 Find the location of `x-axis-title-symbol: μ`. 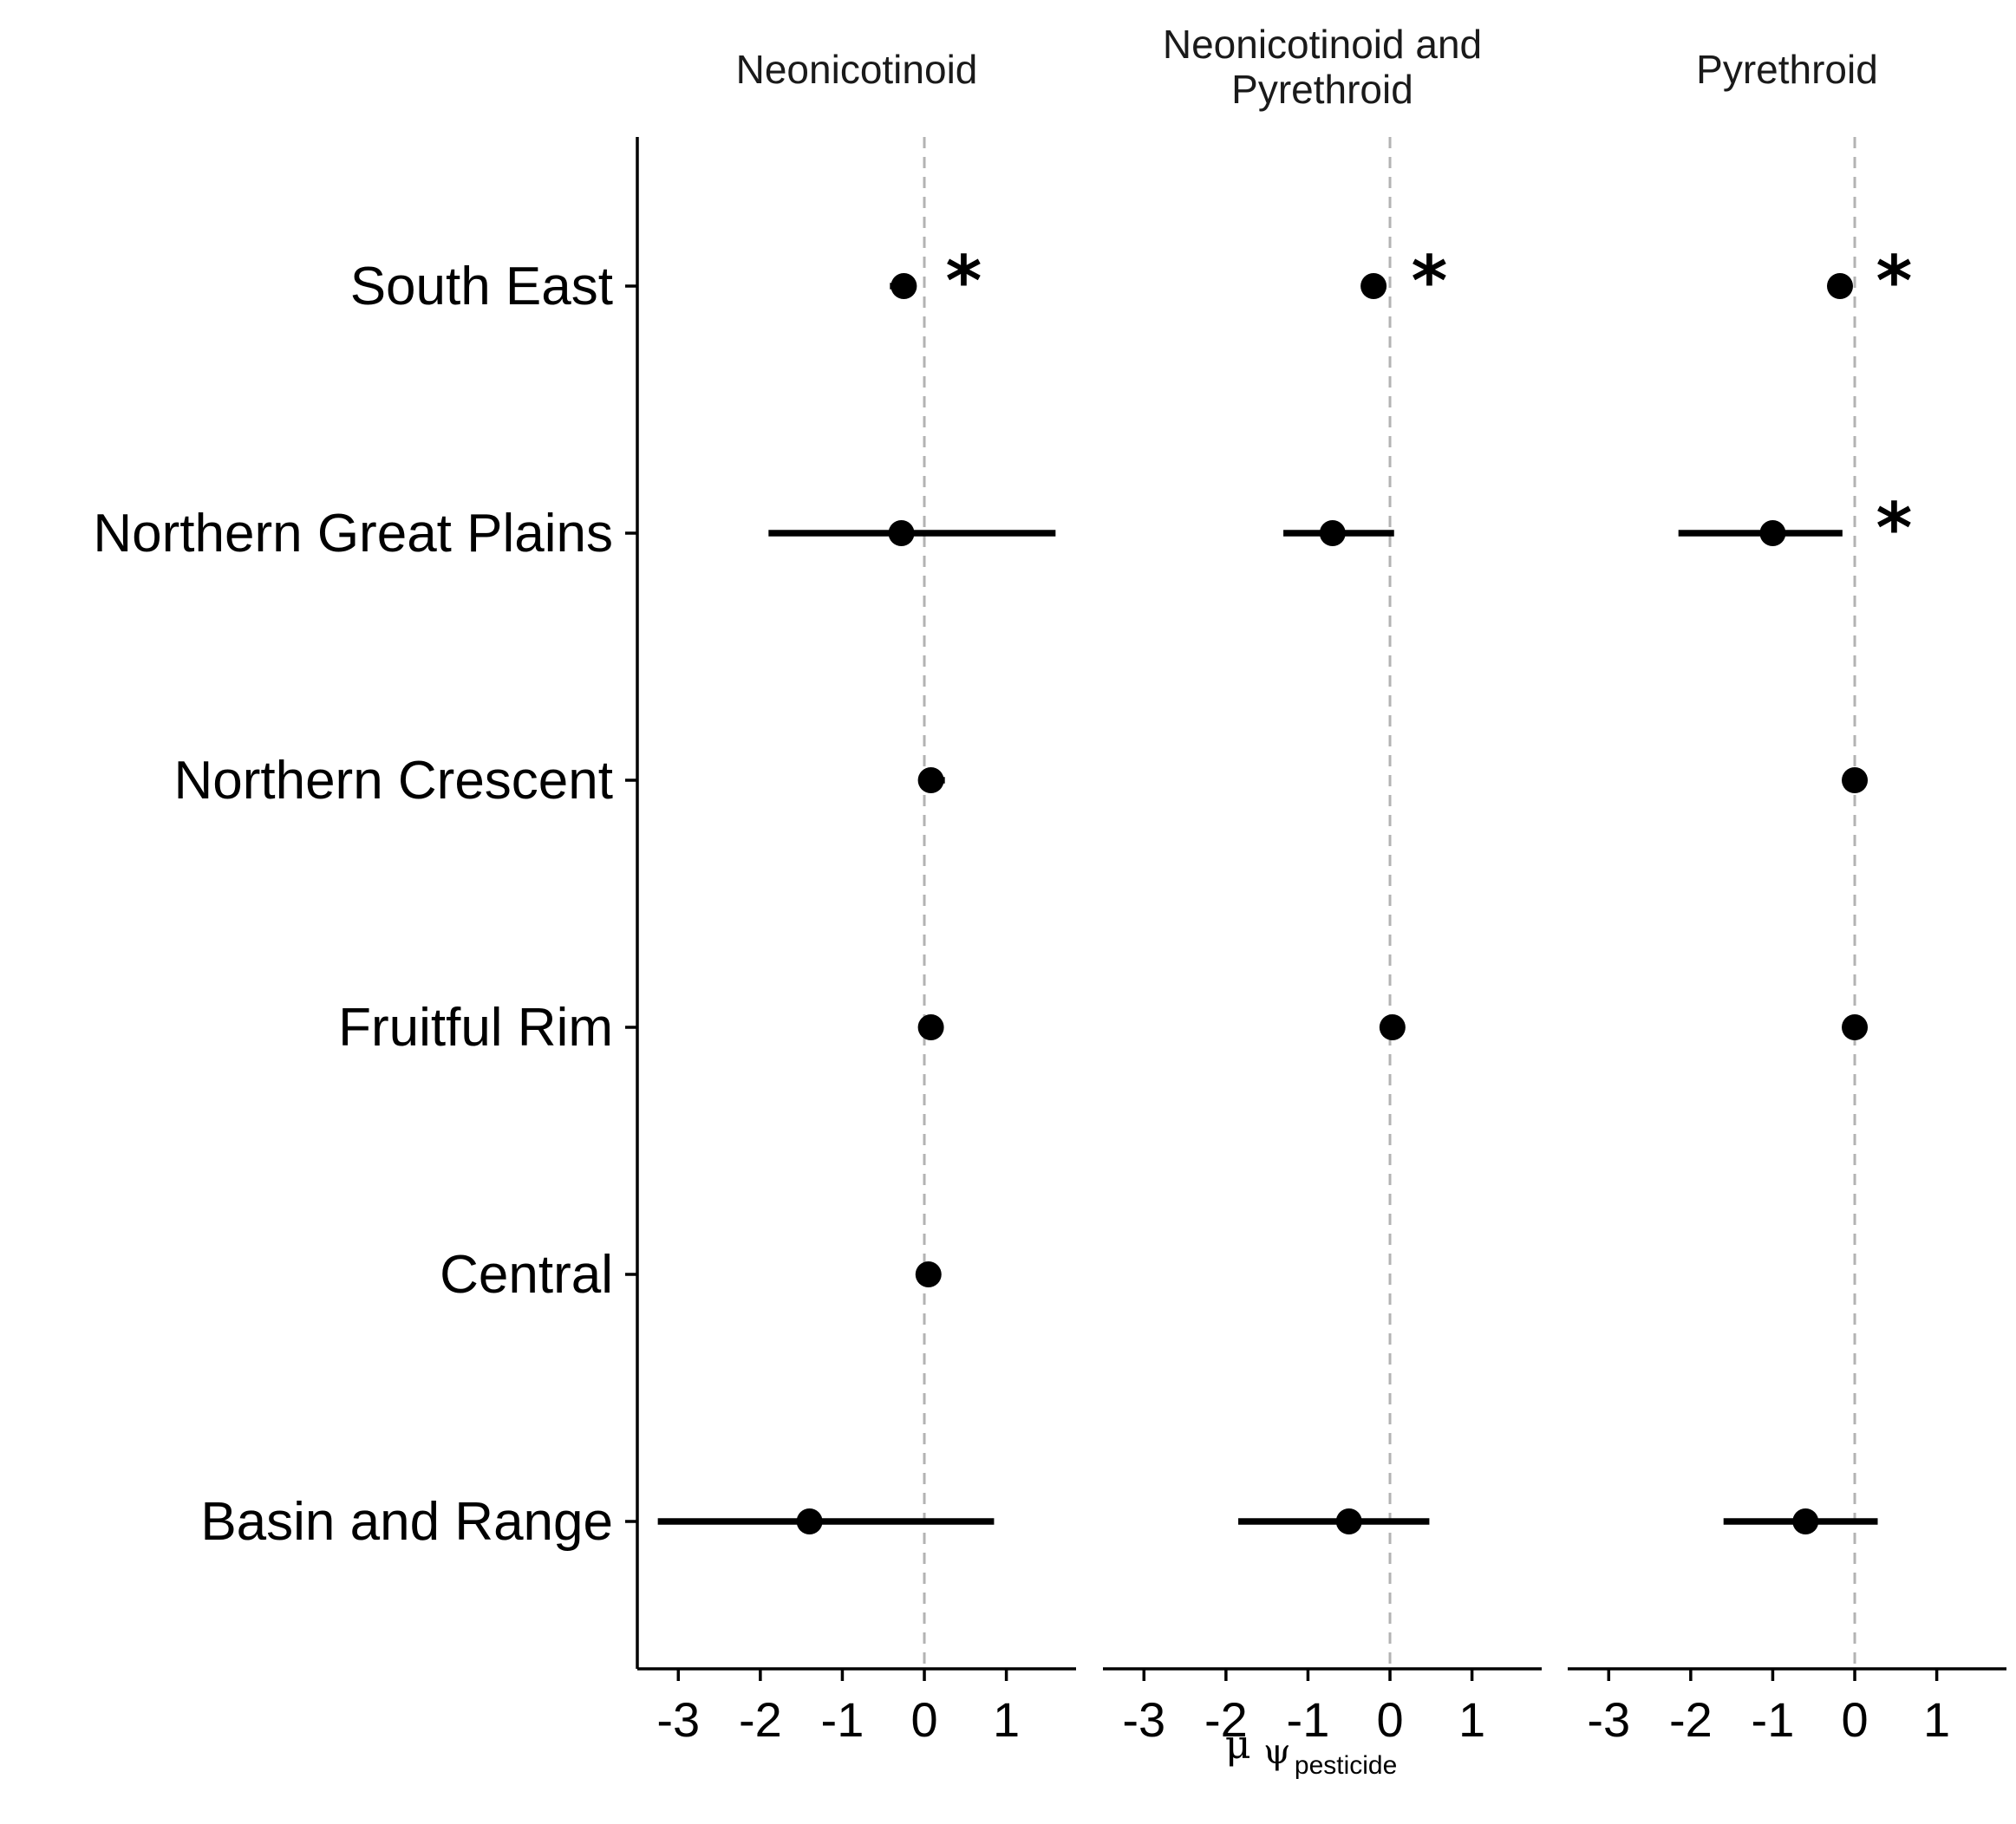

x-axis-title-symbol: μ is located at coordinates (1238, 1744).